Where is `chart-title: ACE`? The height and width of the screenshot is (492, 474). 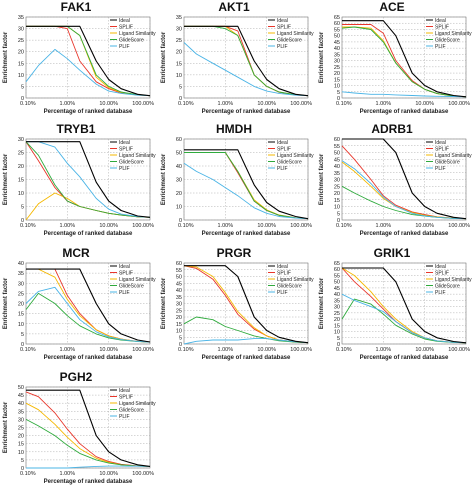 chart-title: ACE is located at coordinates (391, 7).